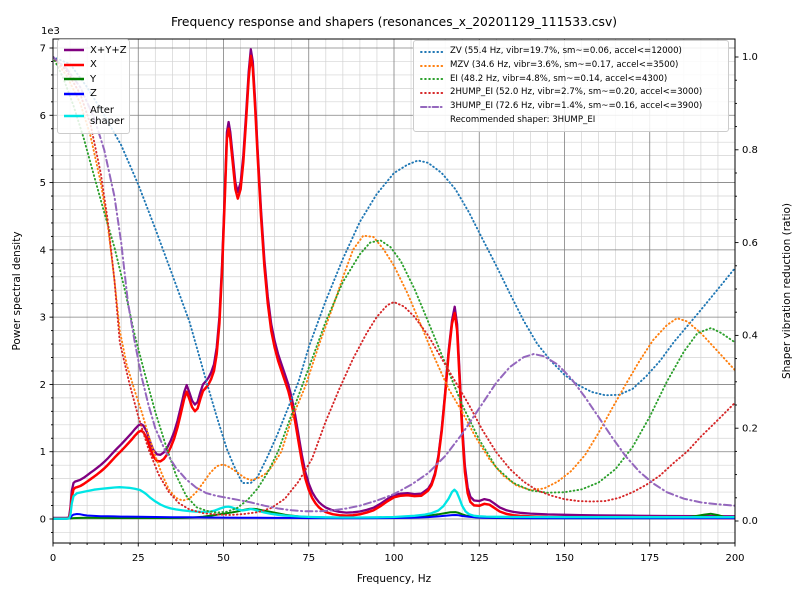  What do you see at coordinates (74, 64) in the screenshot?
I see `x-line-sample-icon` at bounding box center [74, 64].